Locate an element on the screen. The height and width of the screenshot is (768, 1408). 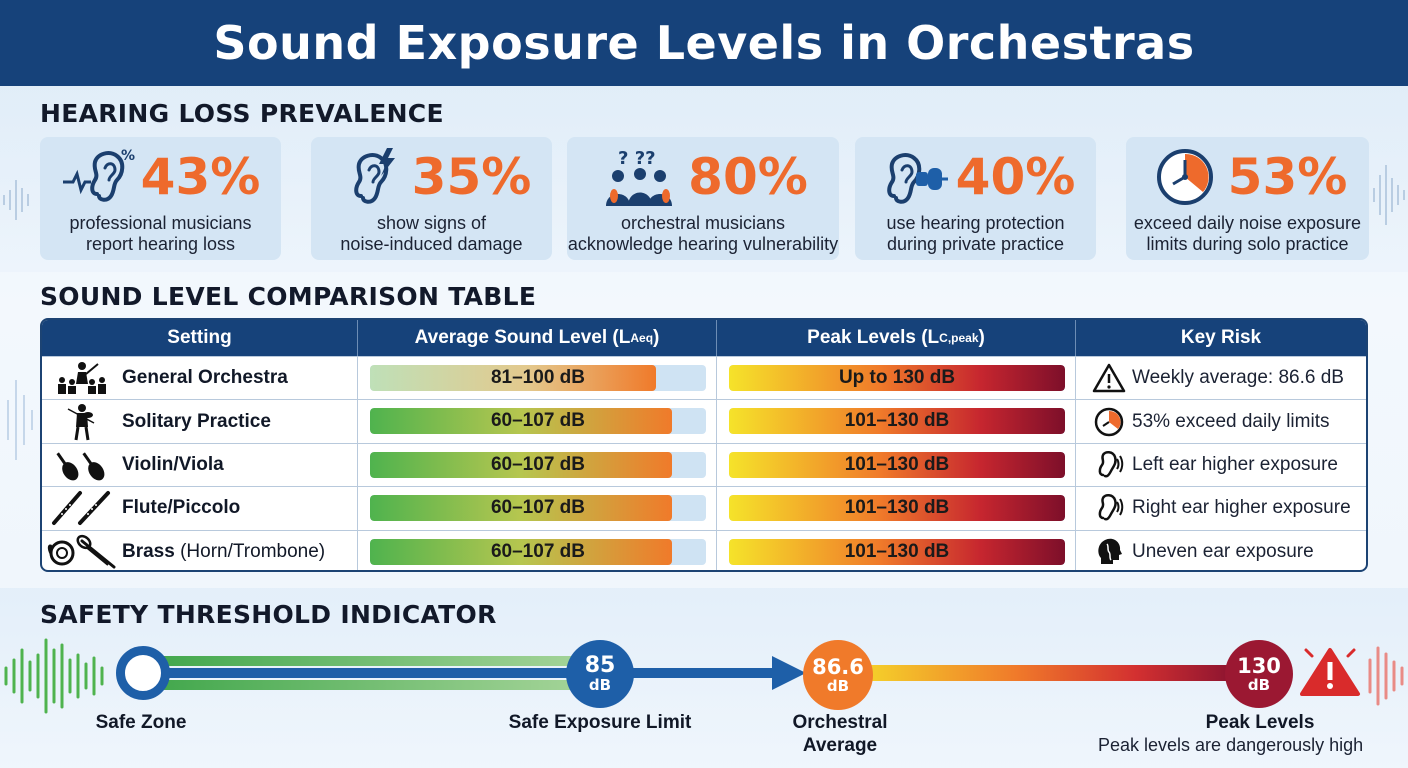
column-setting: Setting is located at coordinates (200, 338).